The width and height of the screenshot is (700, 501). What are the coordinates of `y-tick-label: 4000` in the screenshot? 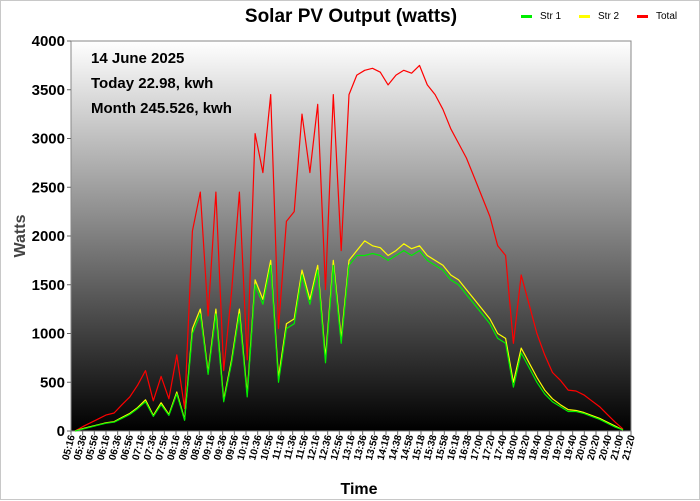 It's located at (48, 41).